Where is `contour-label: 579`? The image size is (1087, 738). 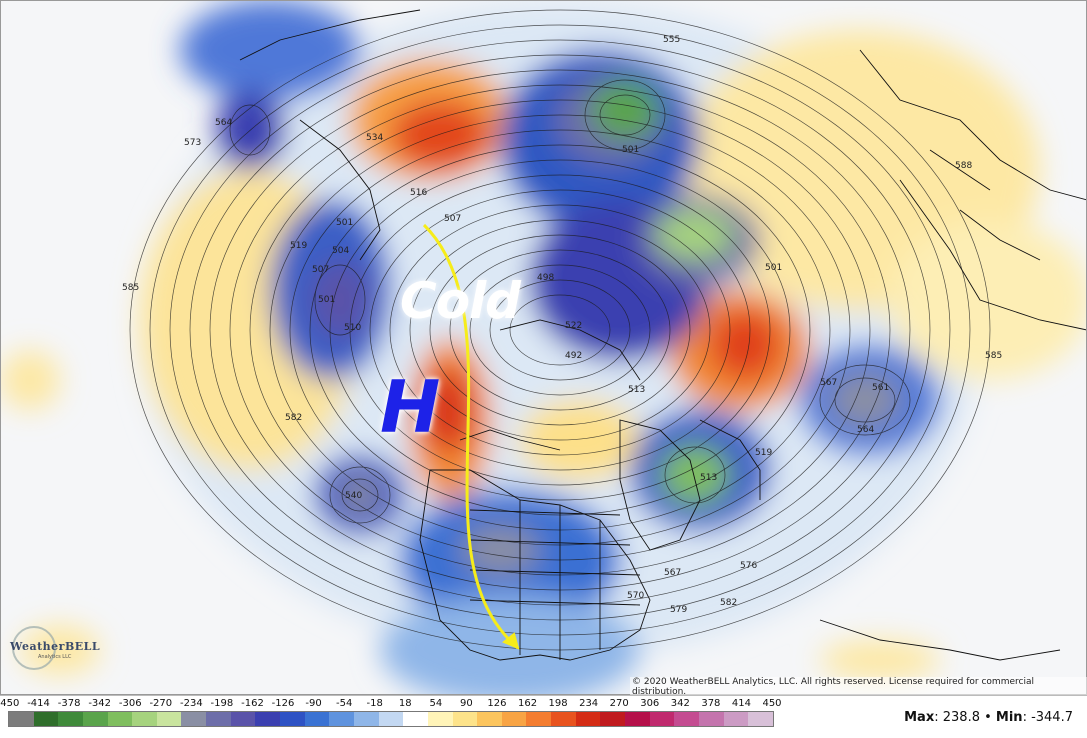
contour-label: 579 is located at coordinates (678, 610).